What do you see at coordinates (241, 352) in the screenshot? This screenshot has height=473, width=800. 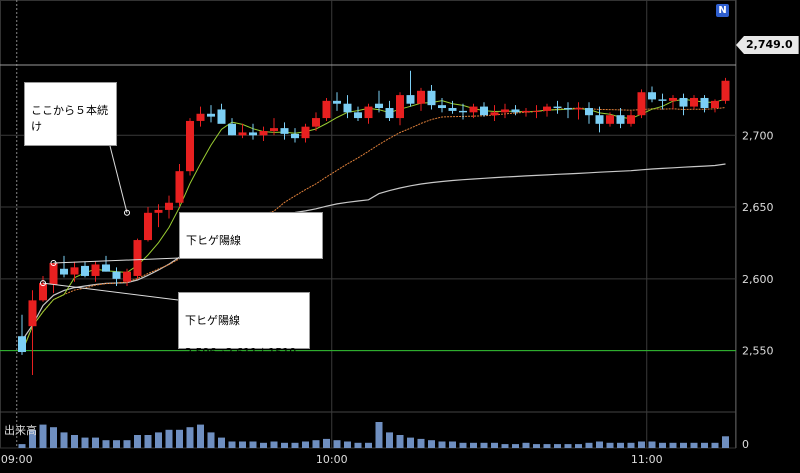 I see `annotation-line: 2,596→2,611＋1510` at bounding box center [241, 352].